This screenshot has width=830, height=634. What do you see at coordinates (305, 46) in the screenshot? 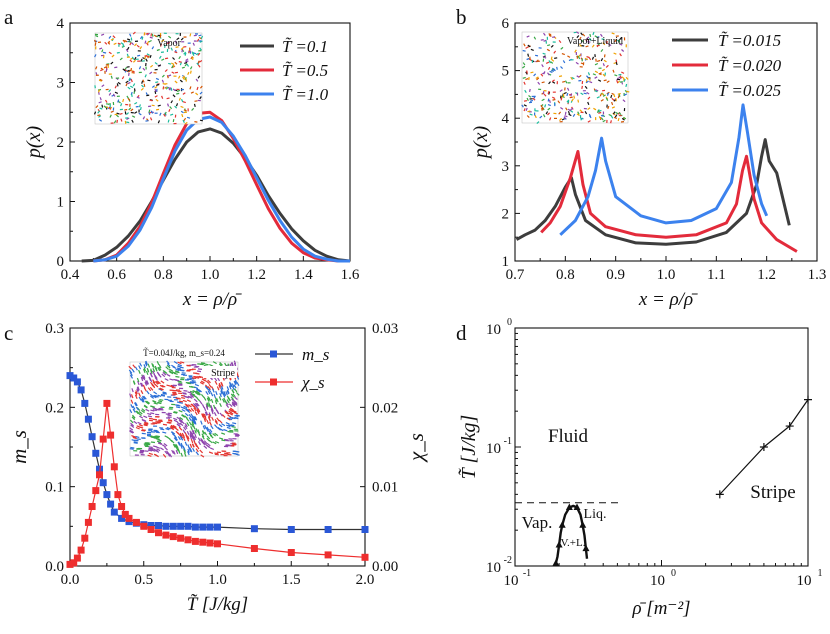
I see `legend-label: T̃ =0.1` at bounding box center [305, 46].